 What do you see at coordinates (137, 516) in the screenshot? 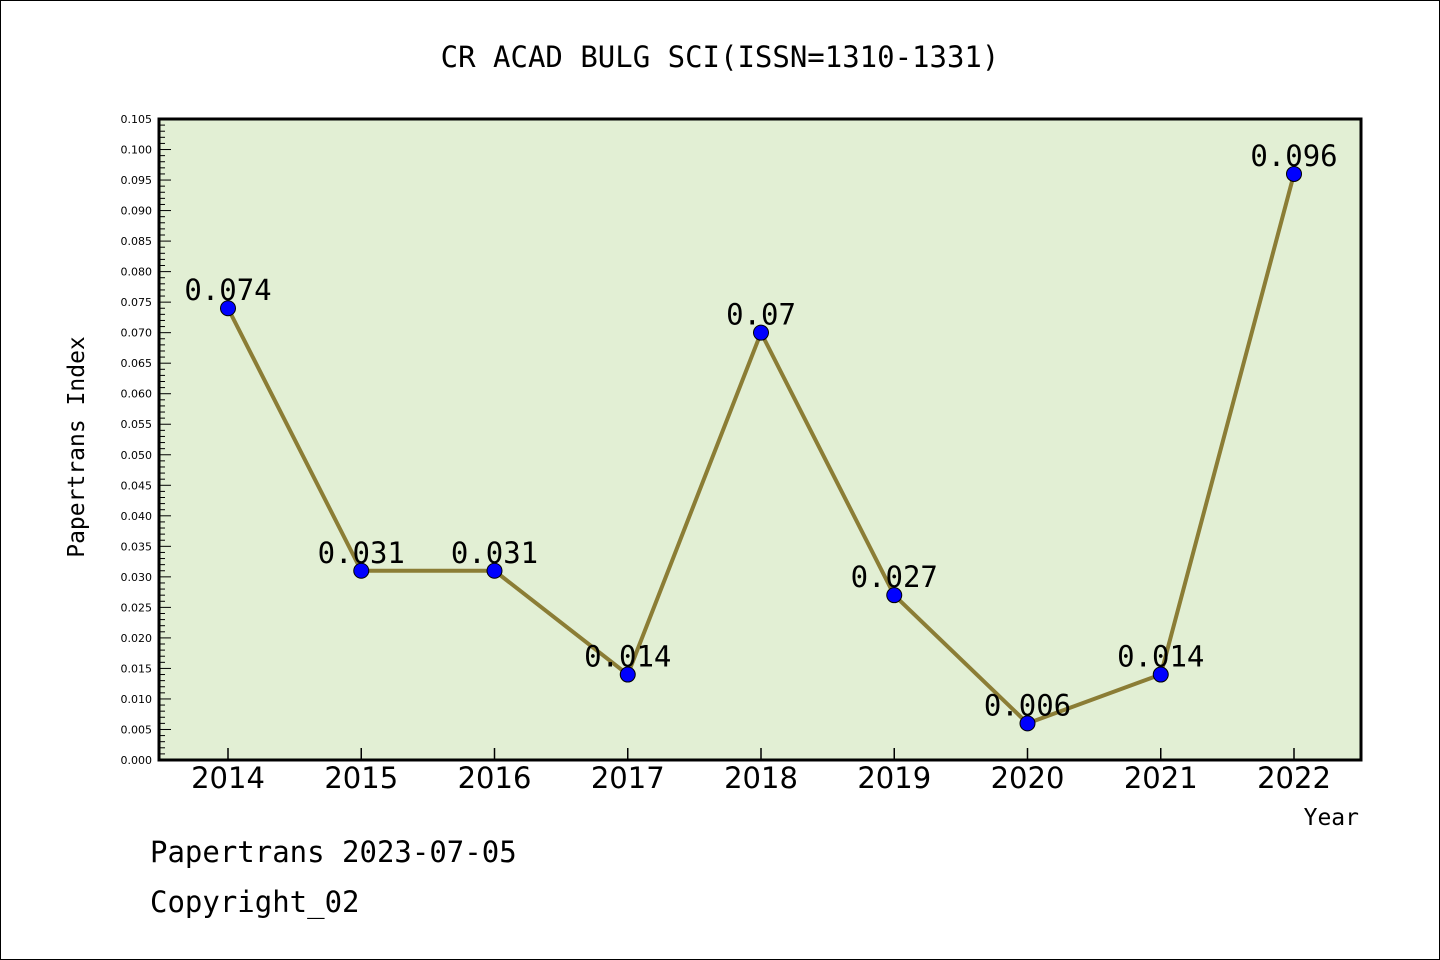
I see `y-tick-label: 0.040` at bounding box center [137, 516].